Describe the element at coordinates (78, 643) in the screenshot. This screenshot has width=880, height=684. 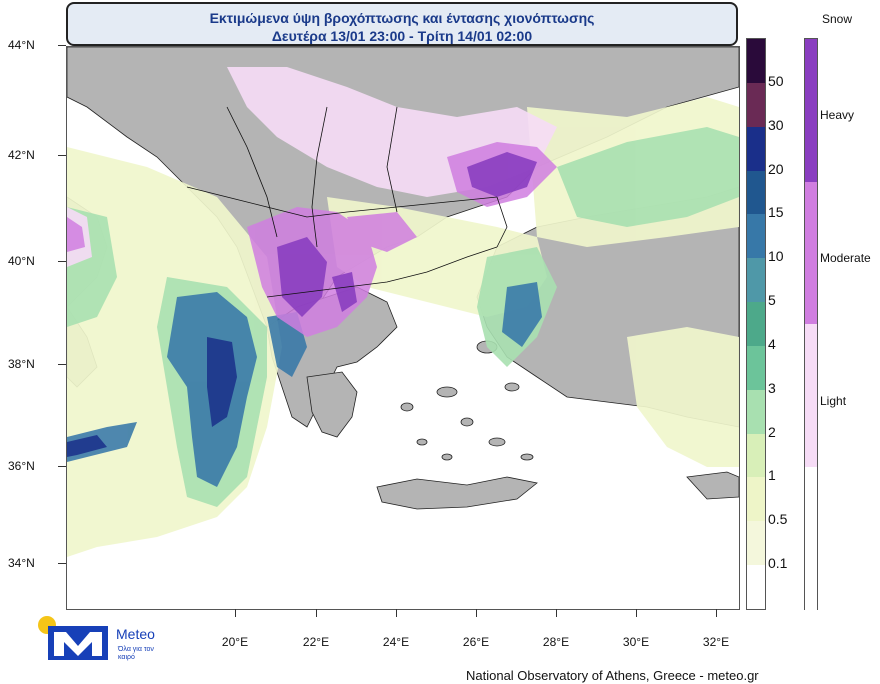
I see `meteo-m-icon` at that location.